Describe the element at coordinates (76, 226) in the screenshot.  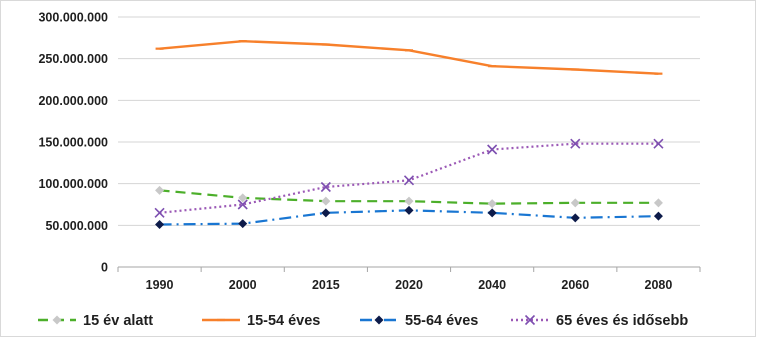
I see `y-tick-label: 50.000.000` at that location.